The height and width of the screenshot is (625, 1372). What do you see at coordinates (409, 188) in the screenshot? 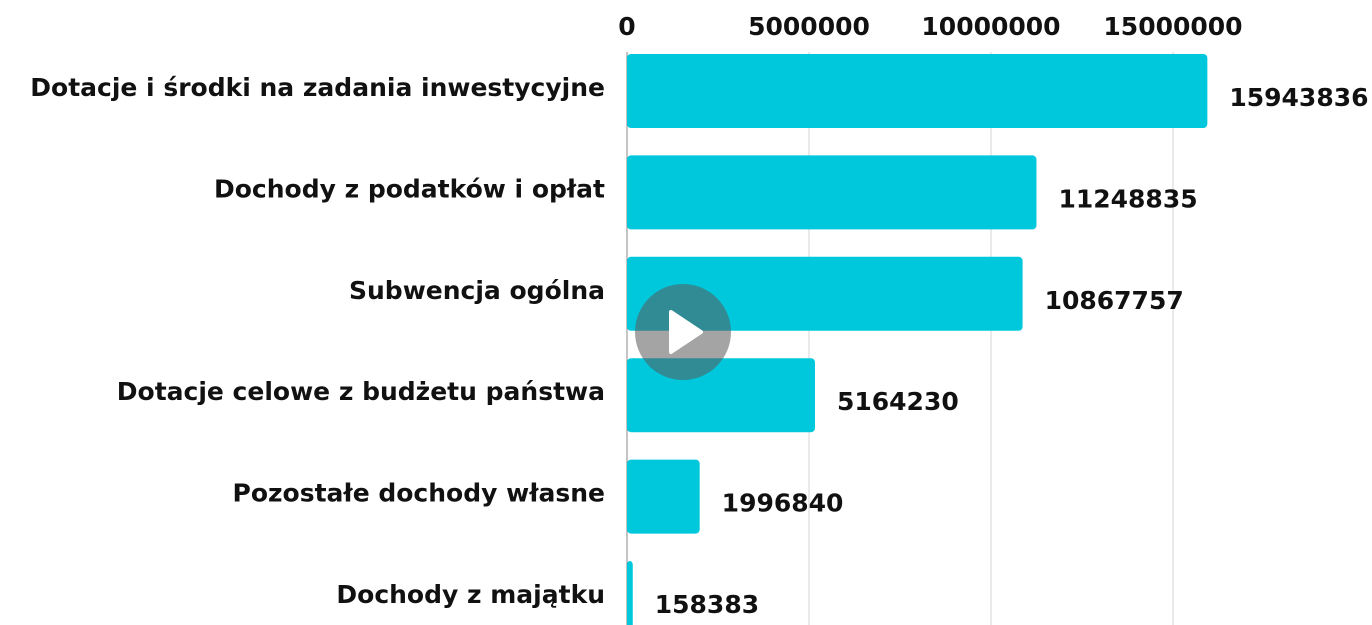
I see `y-tick-label: Dochody z podatków i opłat` at bounding box center [409, 188].